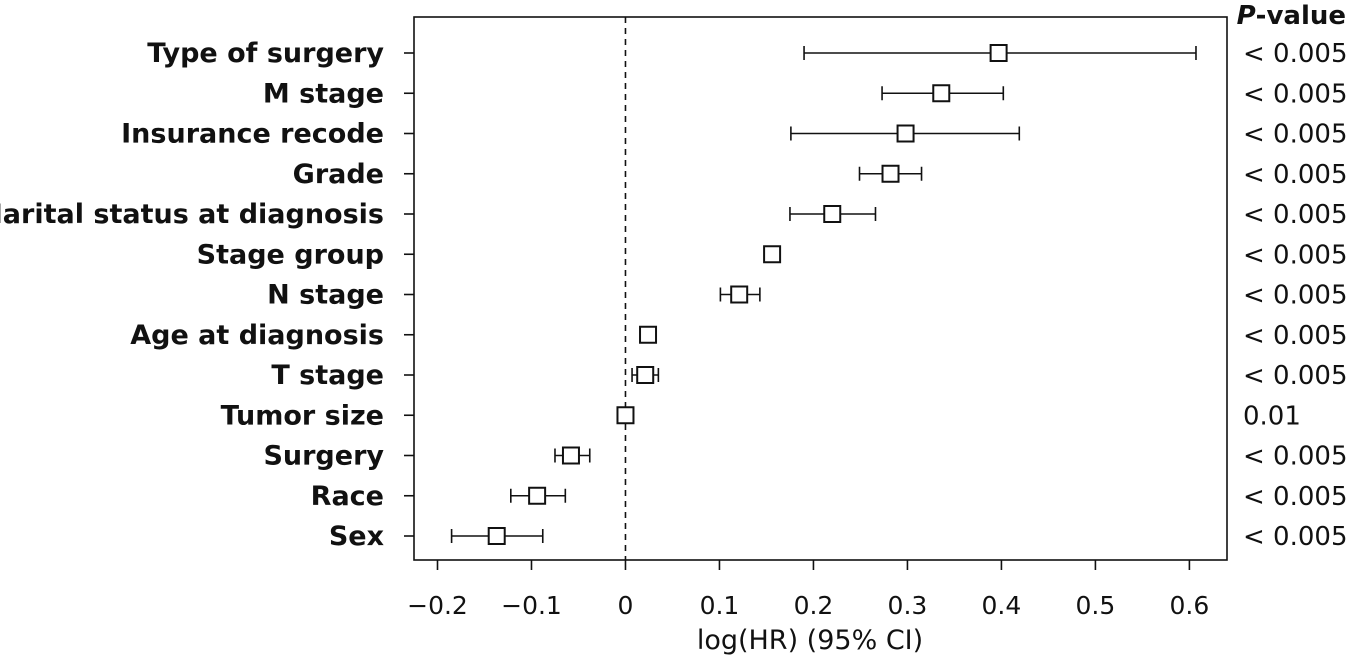  Describe the element at coordinates (804, 93) in the screenshot. I see `forest-row: M stage < 0.005` at that location.